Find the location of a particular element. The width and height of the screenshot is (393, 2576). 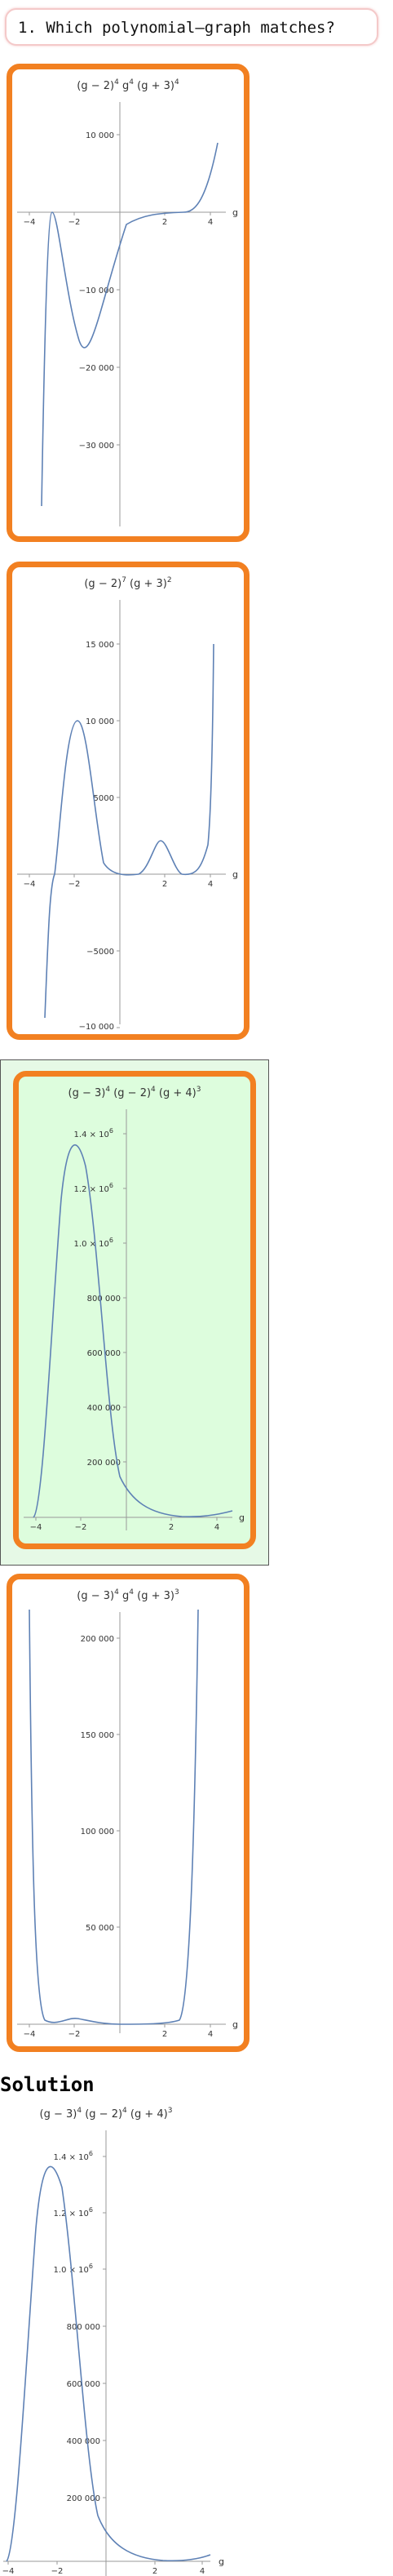

y-tick-label: 150 000 is located at coordinates (97, 1735).